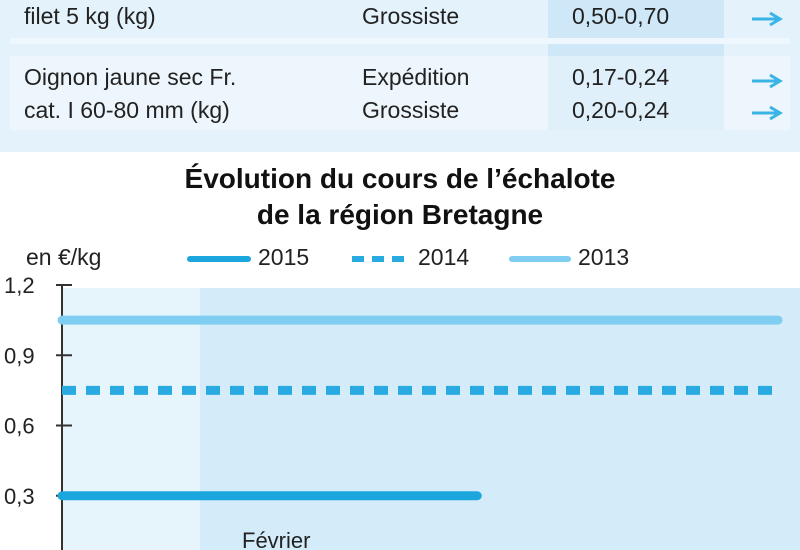 This screenshot has height=550, width=800. Describe the element at coordinates (400, 214) in the screenshot. I see `chart-title-line-2: de la région Bretagne` at that location.